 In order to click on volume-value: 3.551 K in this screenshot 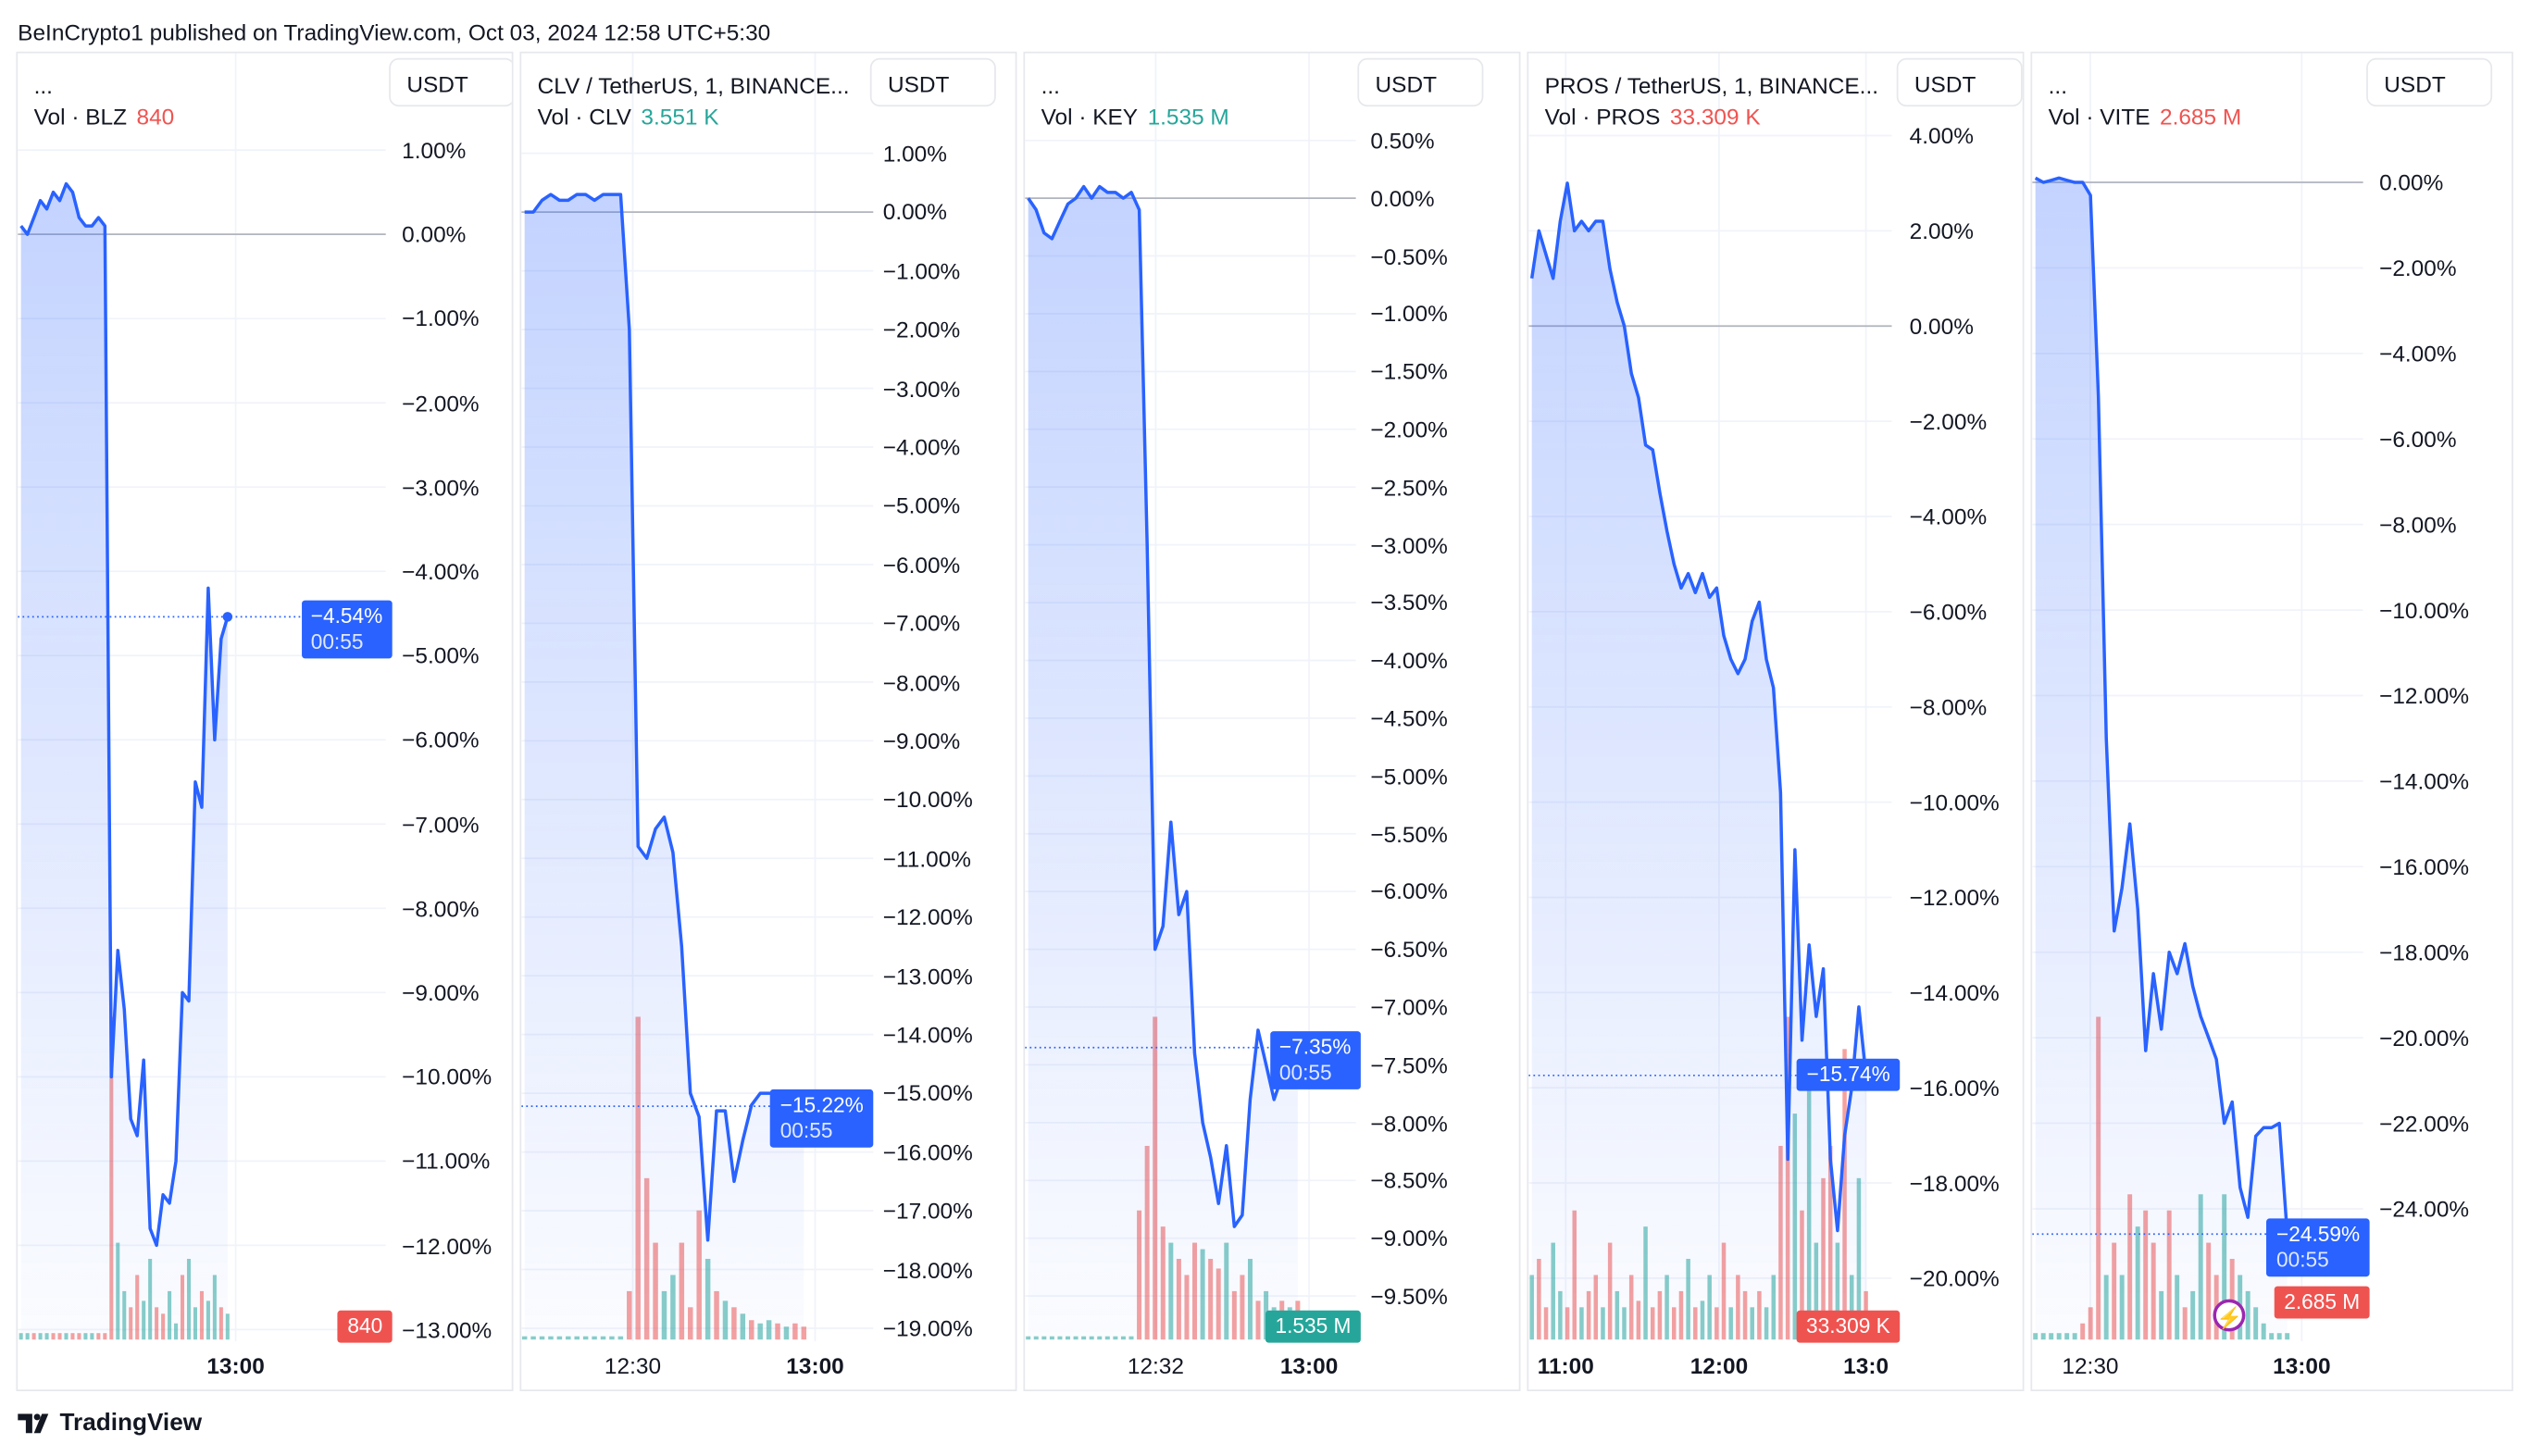, I will do `click(680, 116)`.